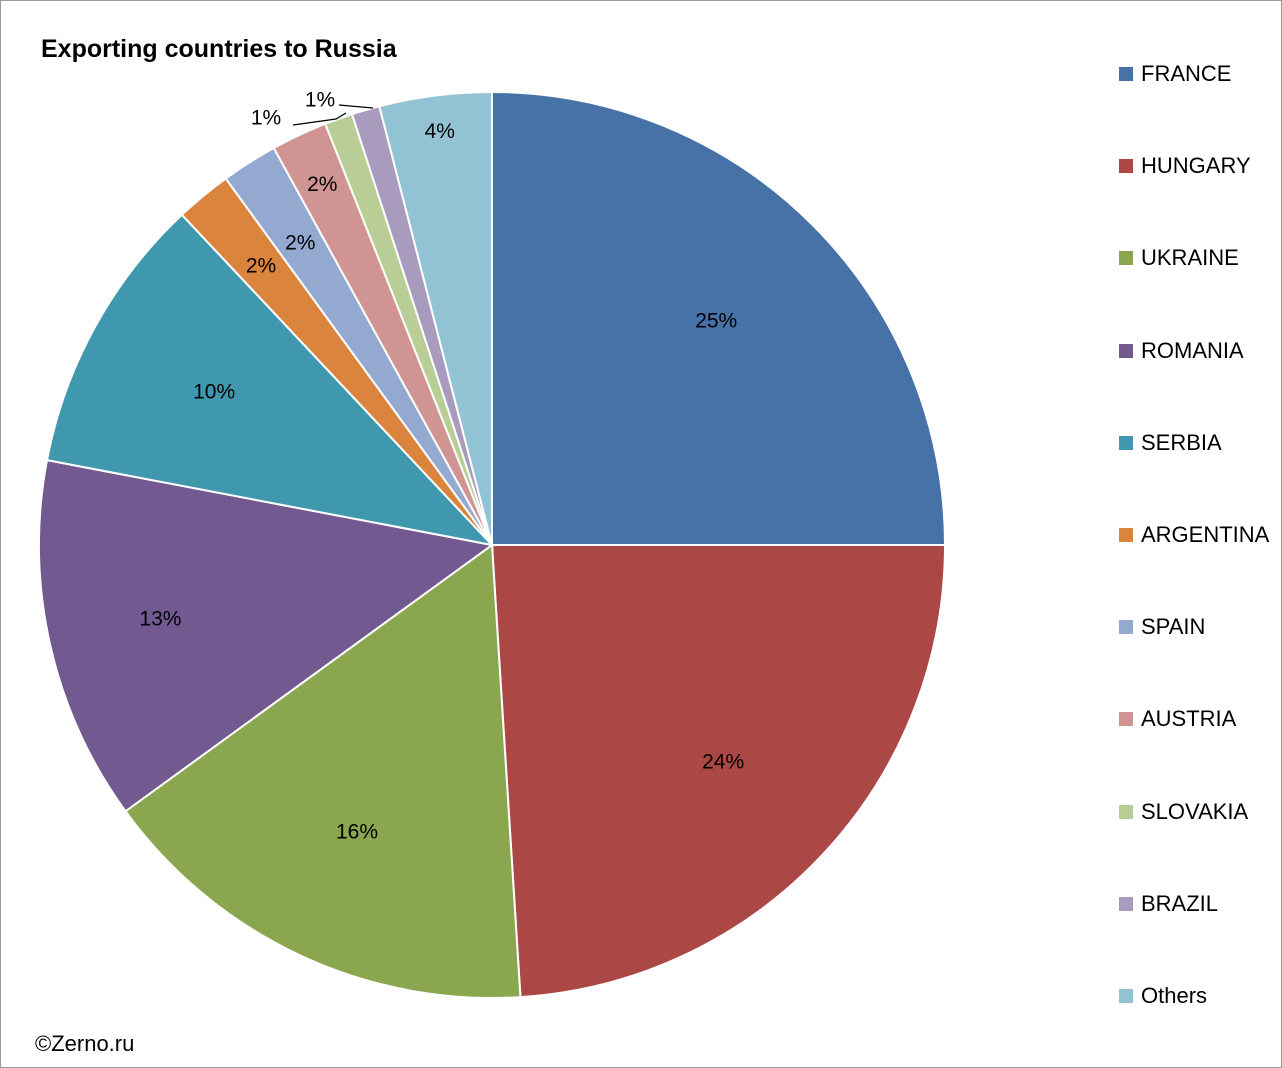 This screenshot has width=1282, height=1068. Describe the element at coordinates (1181, 442) in the screenshot. I see `legend-label: SERBIA` at that location.